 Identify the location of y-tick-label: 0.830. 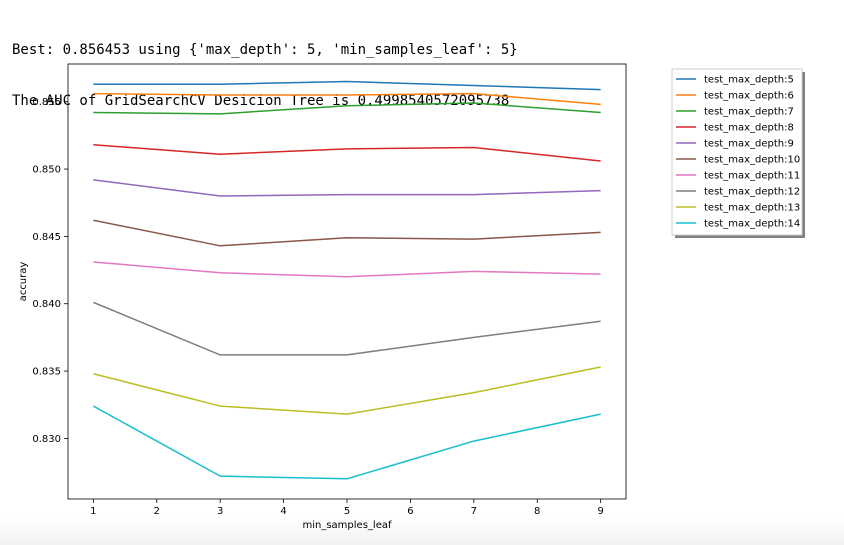
(46, 439).